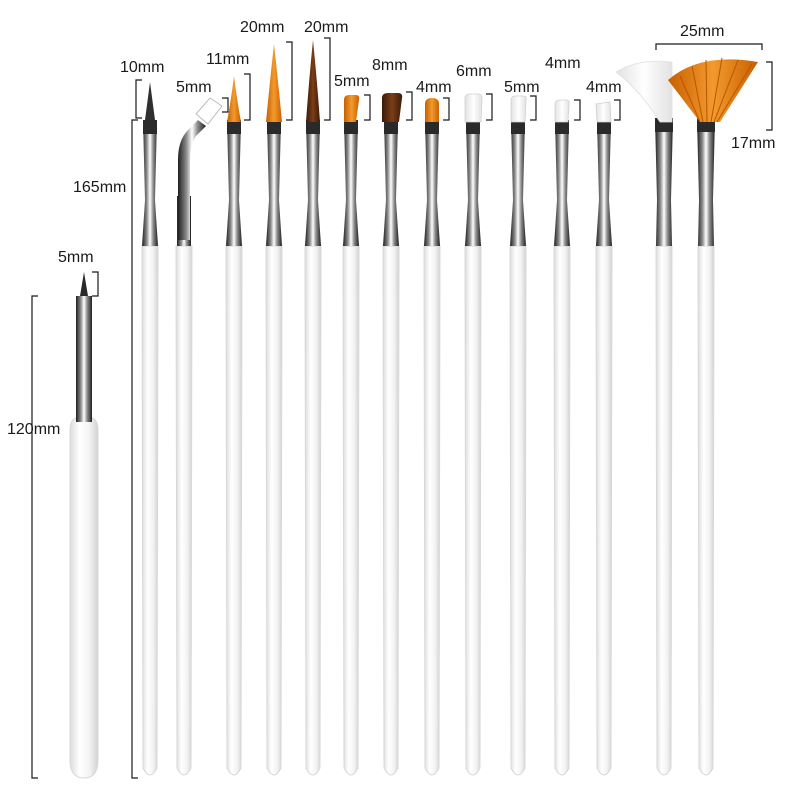 Image resolution: width=800 pixels, height=800 pixels. I want to click on fine-liner-body, so click(150, 448).